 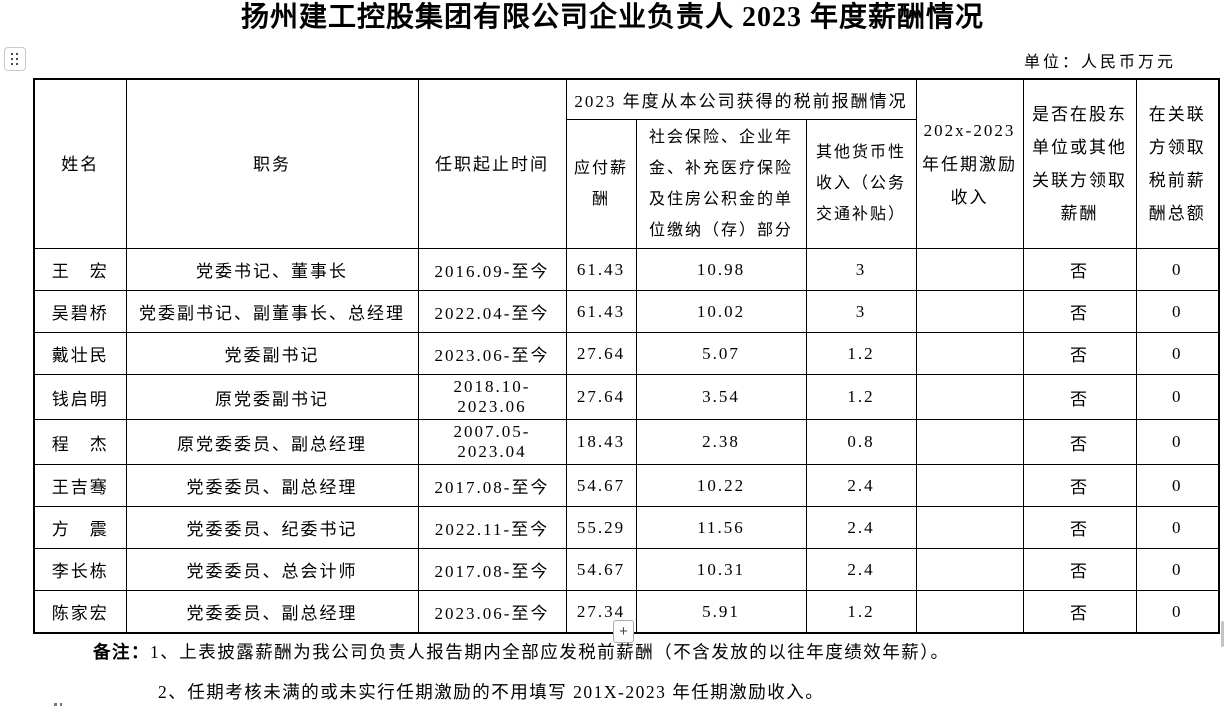 I want to click on cell-name: 王吉骞, so click(x=80, y=486).